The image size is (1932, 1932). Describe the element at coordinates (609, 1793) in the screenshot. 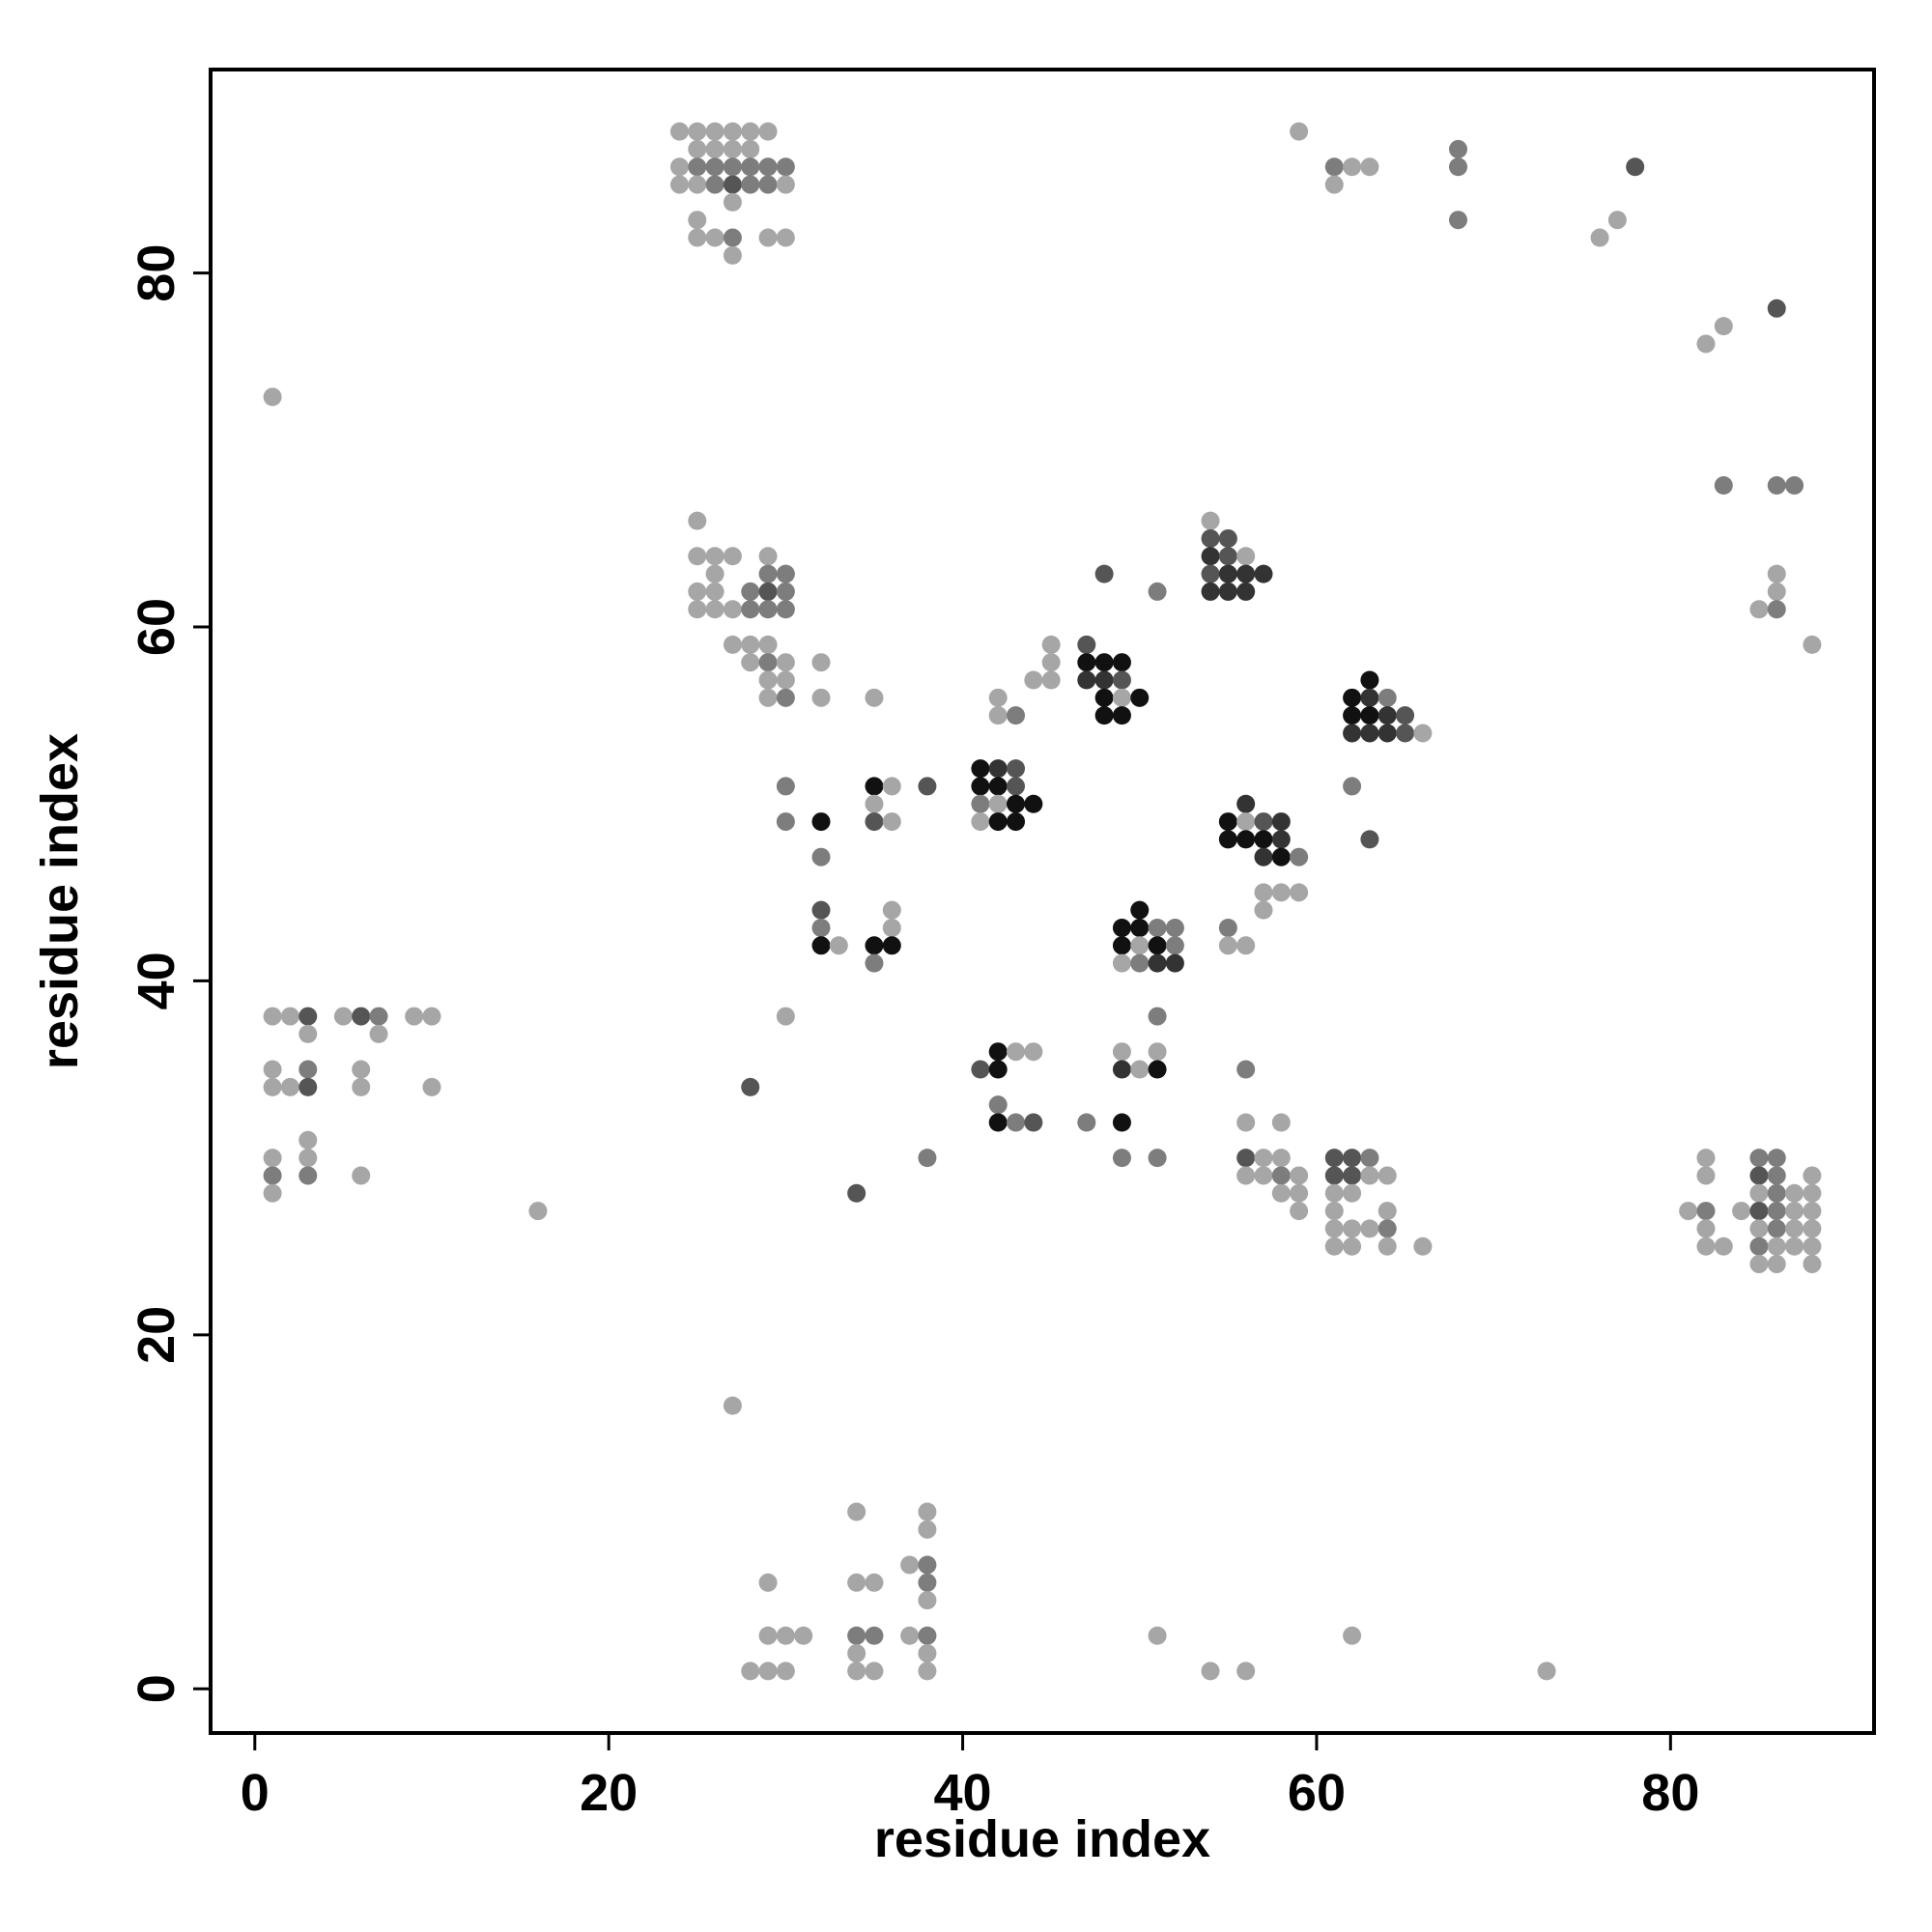

I see `x-tick-label: 20` at that location.